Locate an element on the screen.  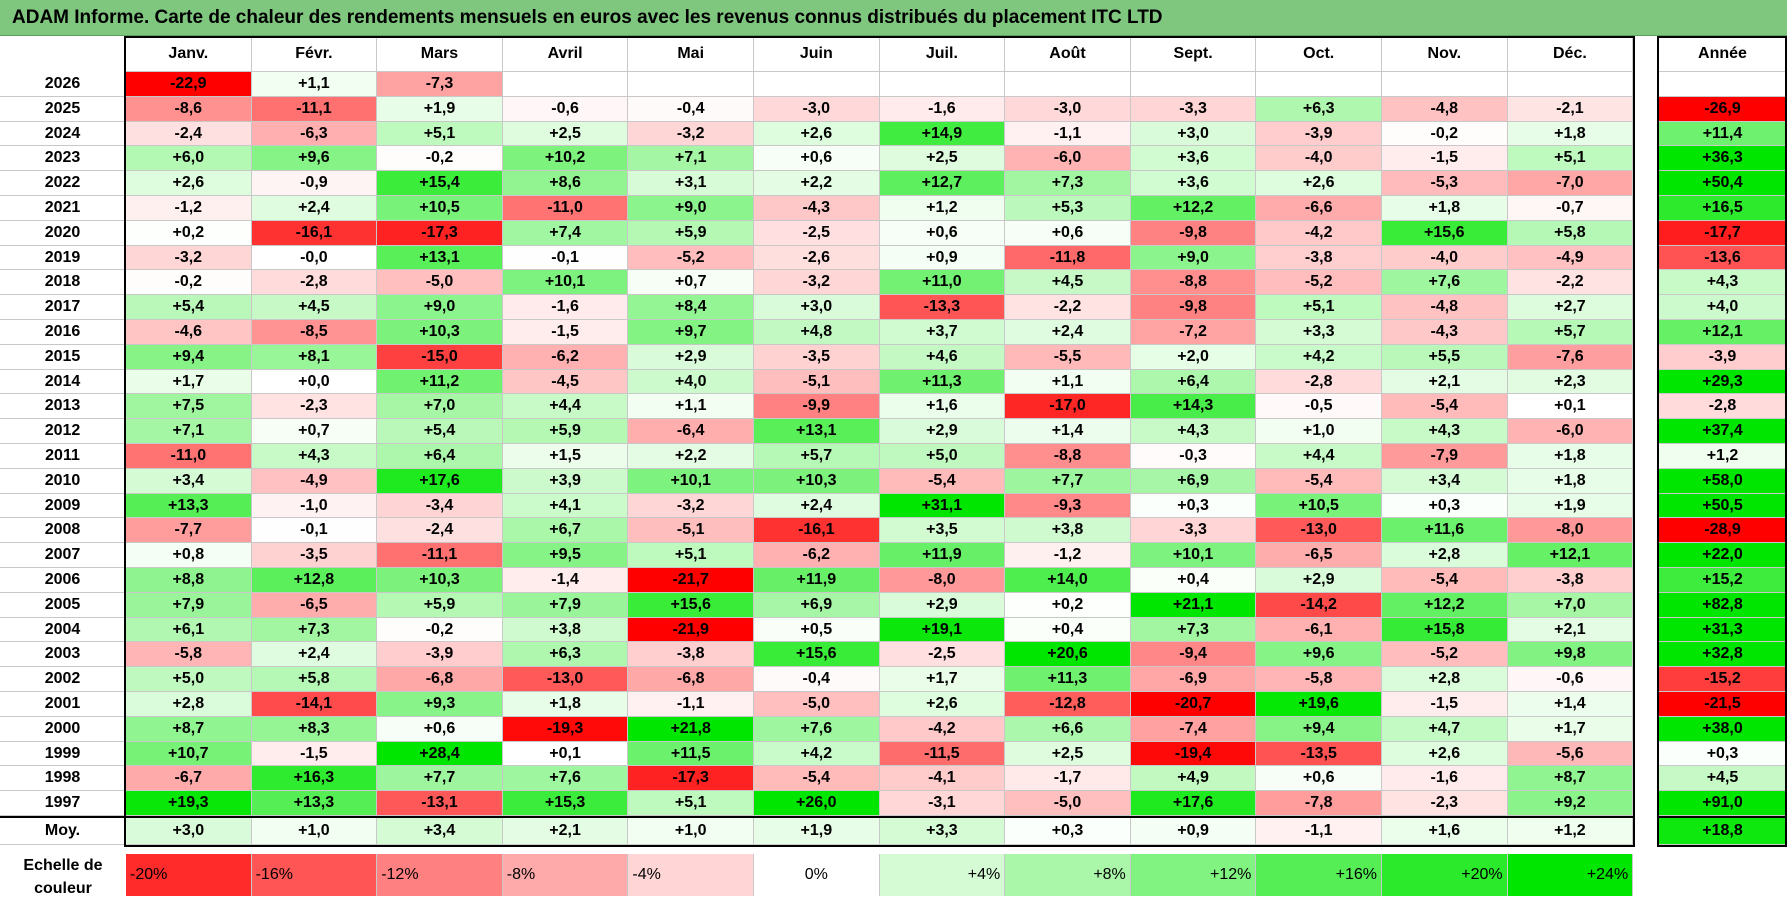
annual-cell: +22,0 is located at coordinates (1723, 555).